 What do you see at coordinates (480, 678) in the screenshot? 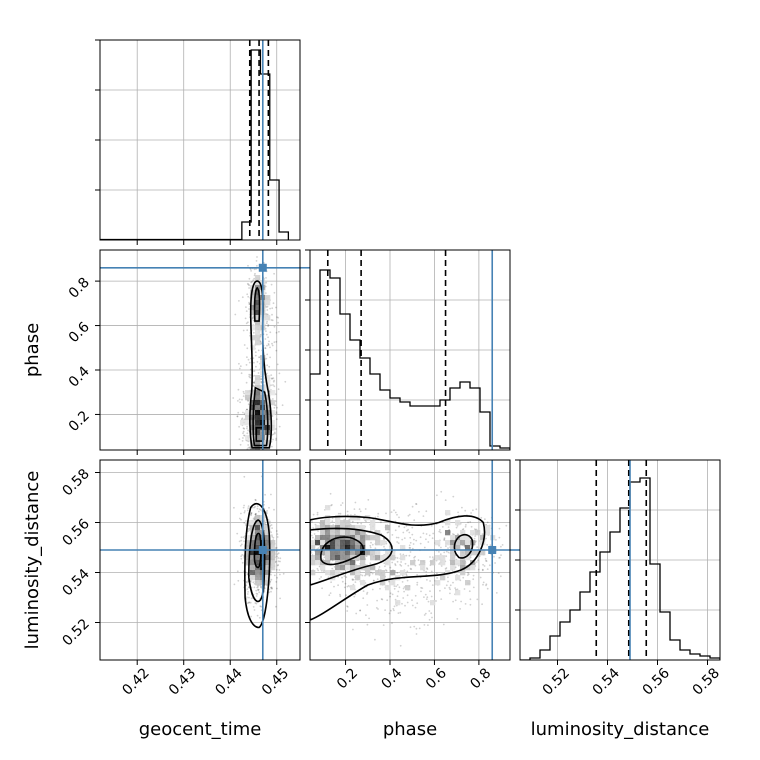
I see `x-tick-label: 0.8` at bounding box center [480, 678].